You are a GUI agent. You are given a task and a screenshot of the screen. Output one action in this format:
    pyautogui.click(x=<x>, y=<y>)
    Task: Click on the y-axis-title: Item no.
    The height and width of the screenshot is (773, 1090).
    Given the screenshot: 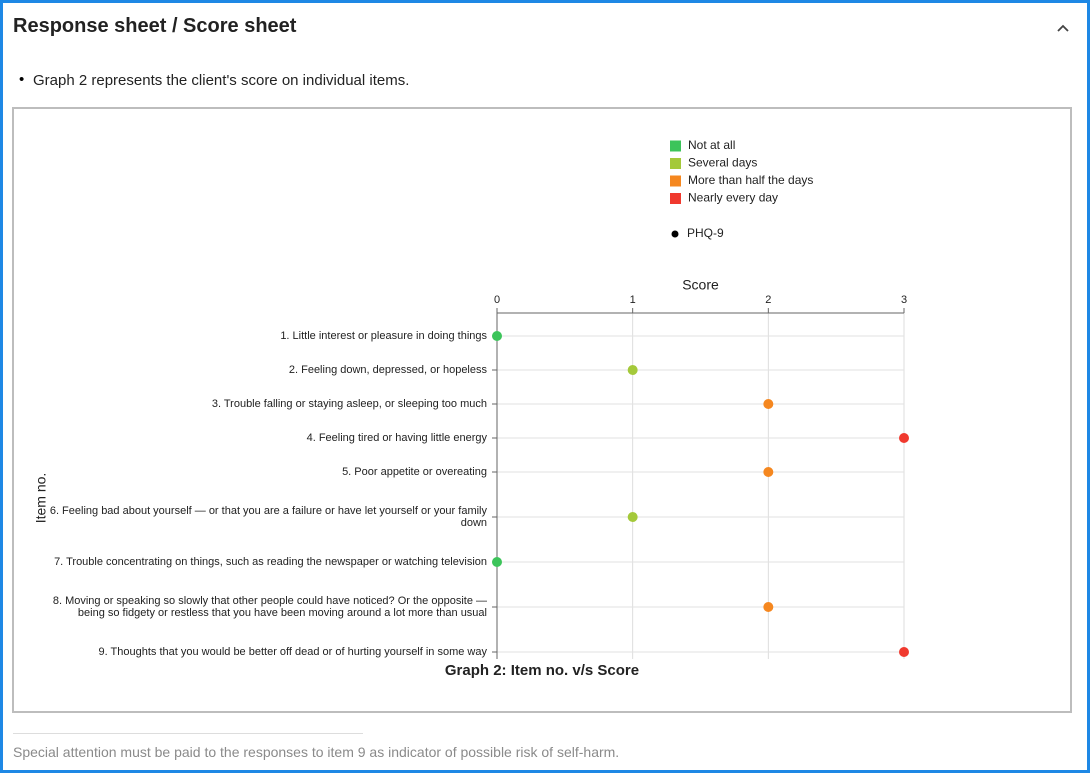 What is the action you would take?
    pyautogui.click(x=41, y=498)
    